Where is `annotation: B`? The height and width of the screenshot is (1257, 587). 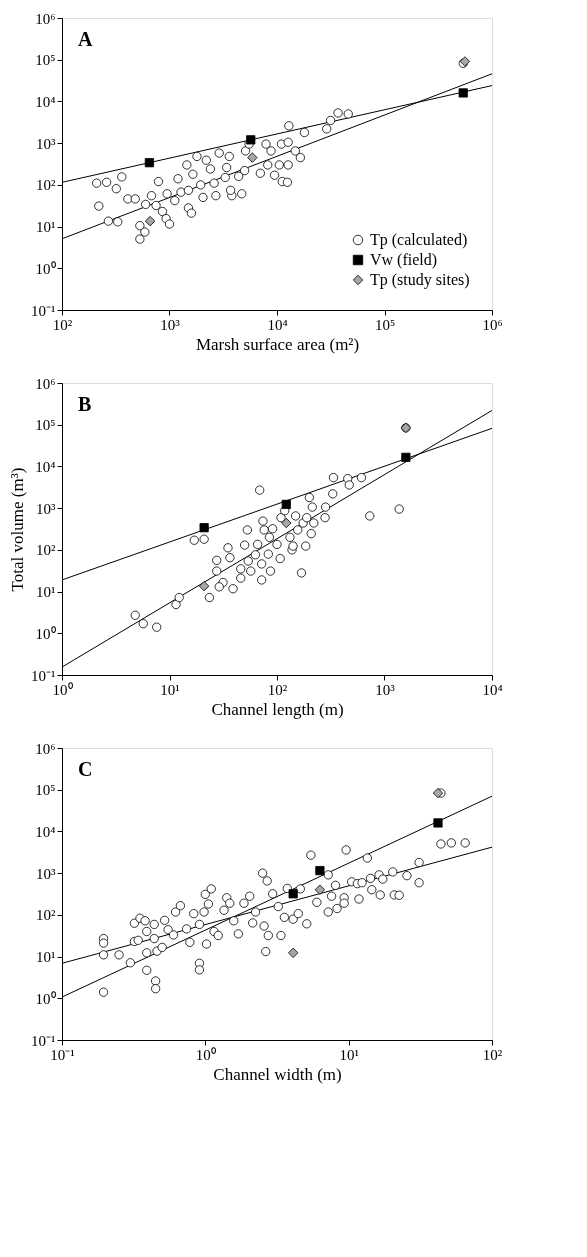 annotation: B is located at coordinates (85, 404).